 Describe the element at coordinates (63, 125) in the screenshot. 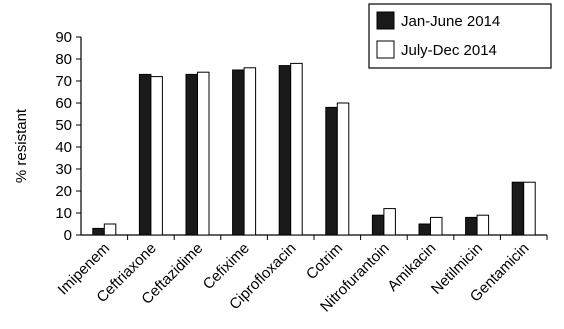

I see `y-tick-label: 50` at that location.